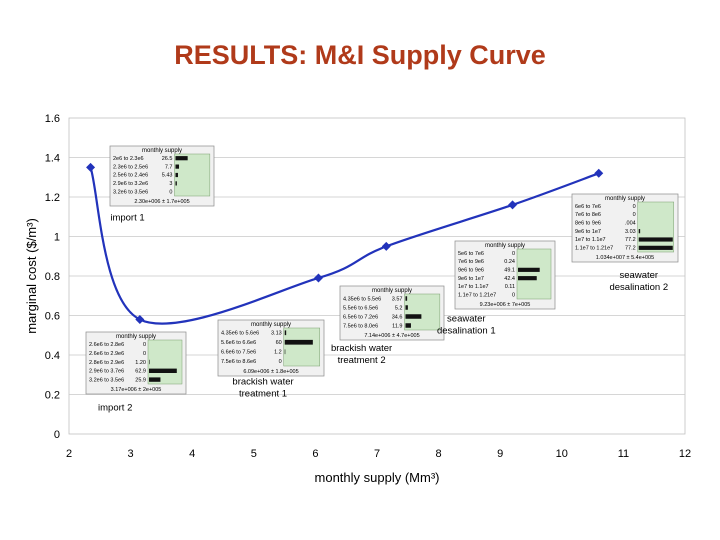 This screenshot has height=540, width=720. I want to click on inset-value: 11.9, so click(397, 326).